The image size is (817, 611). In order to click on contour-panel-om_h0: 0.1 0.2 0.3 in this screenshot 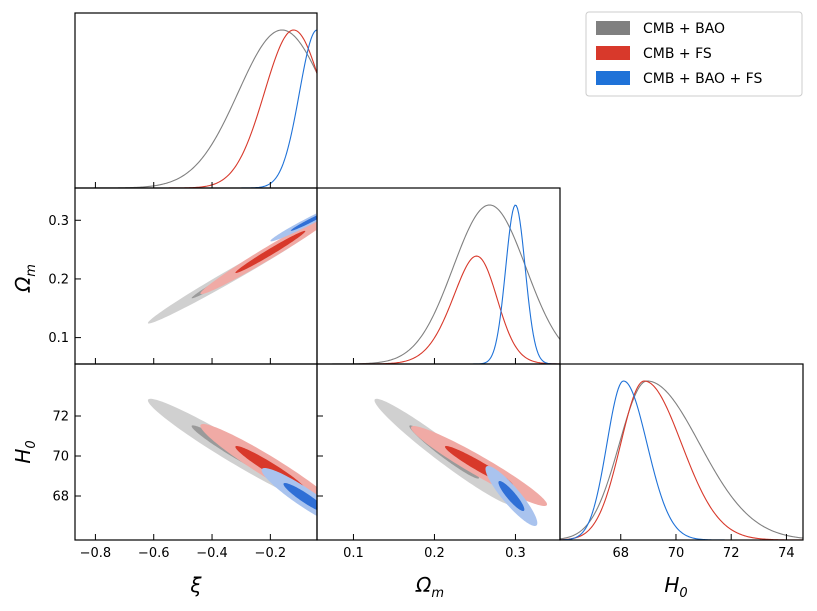, I will do `click(438, 462)`.